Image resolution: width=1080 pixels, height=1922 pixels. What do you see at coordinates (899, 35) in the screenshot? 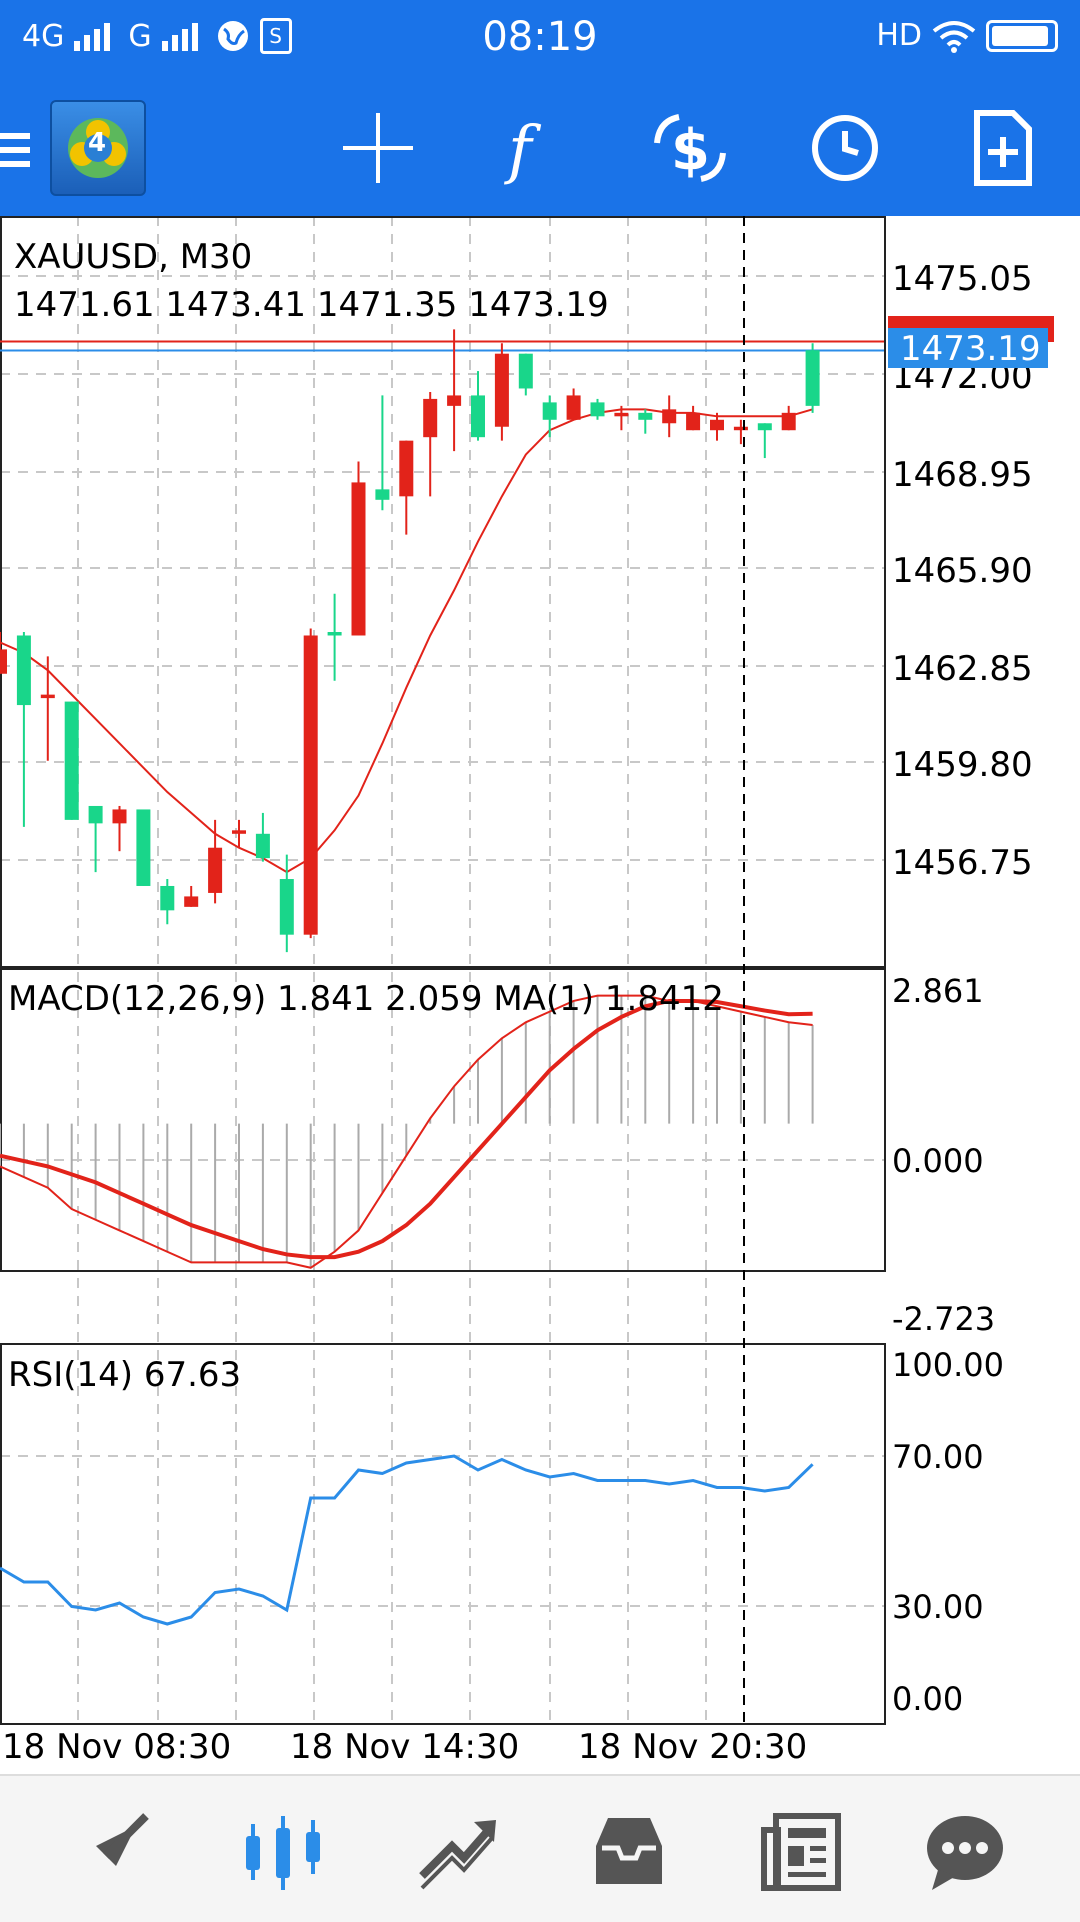
I see `hd-indicator: HD` at bounding box center [899, 35].